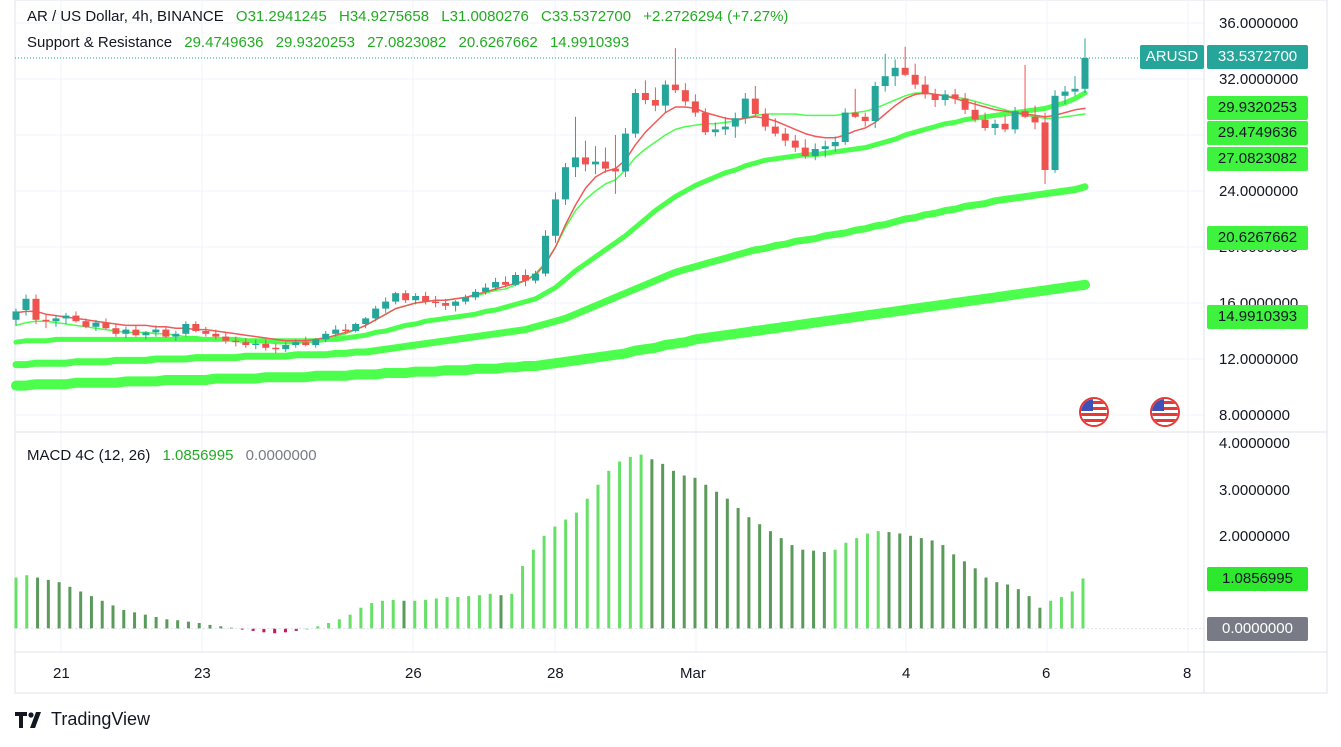 The width and height of the screenshot is (1341, 747). Describe the element at coordinates (1254, 415) in the screenshot. I see `price-tick: 8.0000000` at that location.